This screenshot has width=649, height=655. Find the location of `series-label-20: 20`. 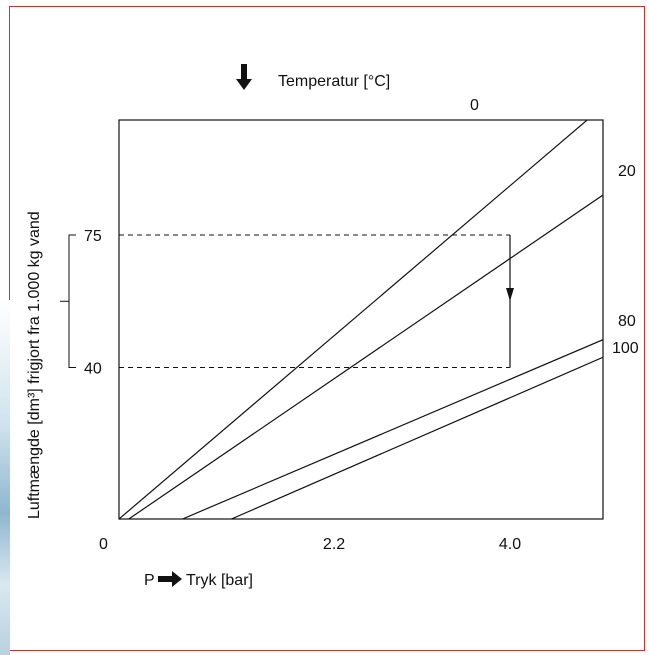

series-label-20: 20 is located at coordinates (627, 171).